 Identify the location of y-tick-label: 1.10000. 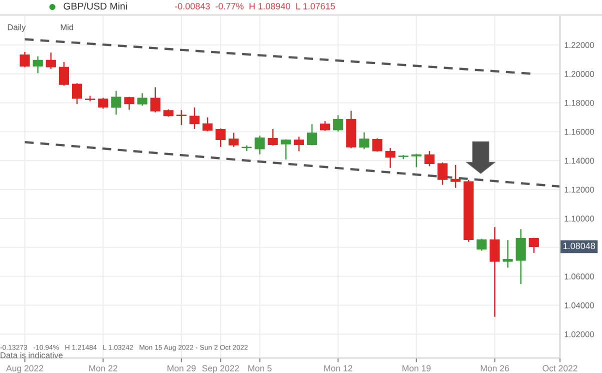
(579, 219).